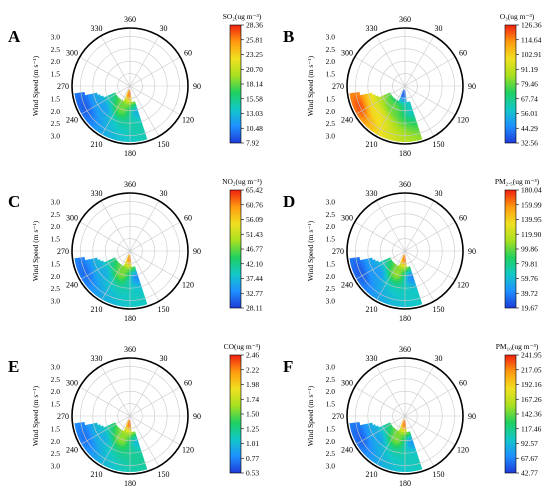 The height and width of the screenshot is (494, 550). Describe the element at coordinates (254, 219) in the screenshot. I see `colorbar-tick-label: 56.09` at that location.